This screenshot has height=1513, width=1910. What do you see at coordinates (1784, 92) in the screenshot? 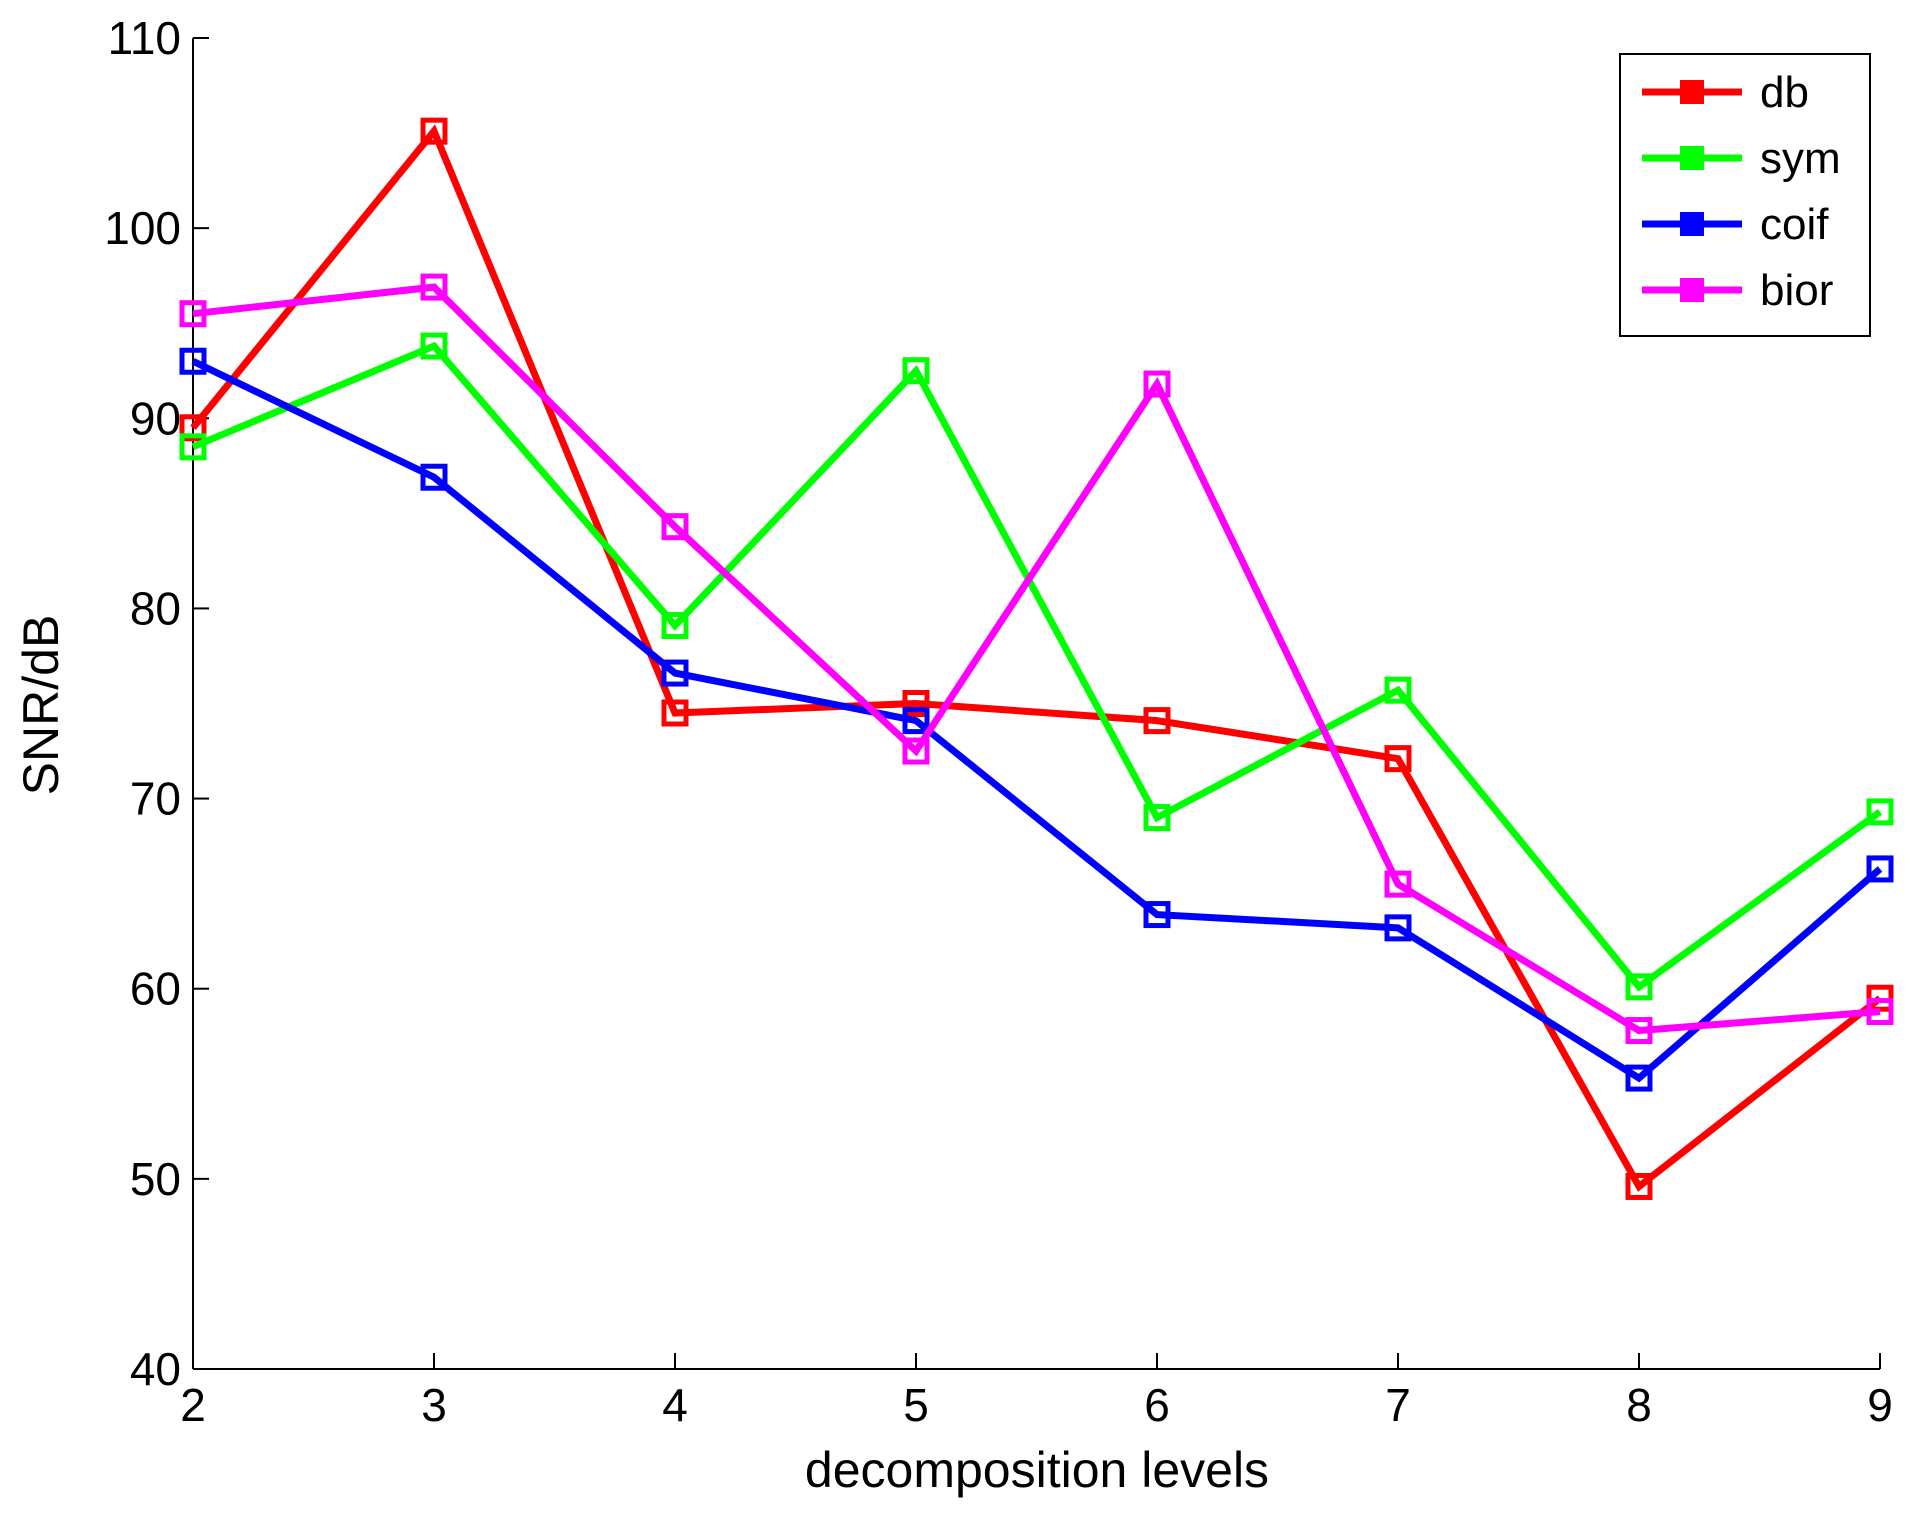
I see `legend-label: db` at bounding box center [1784, 92].